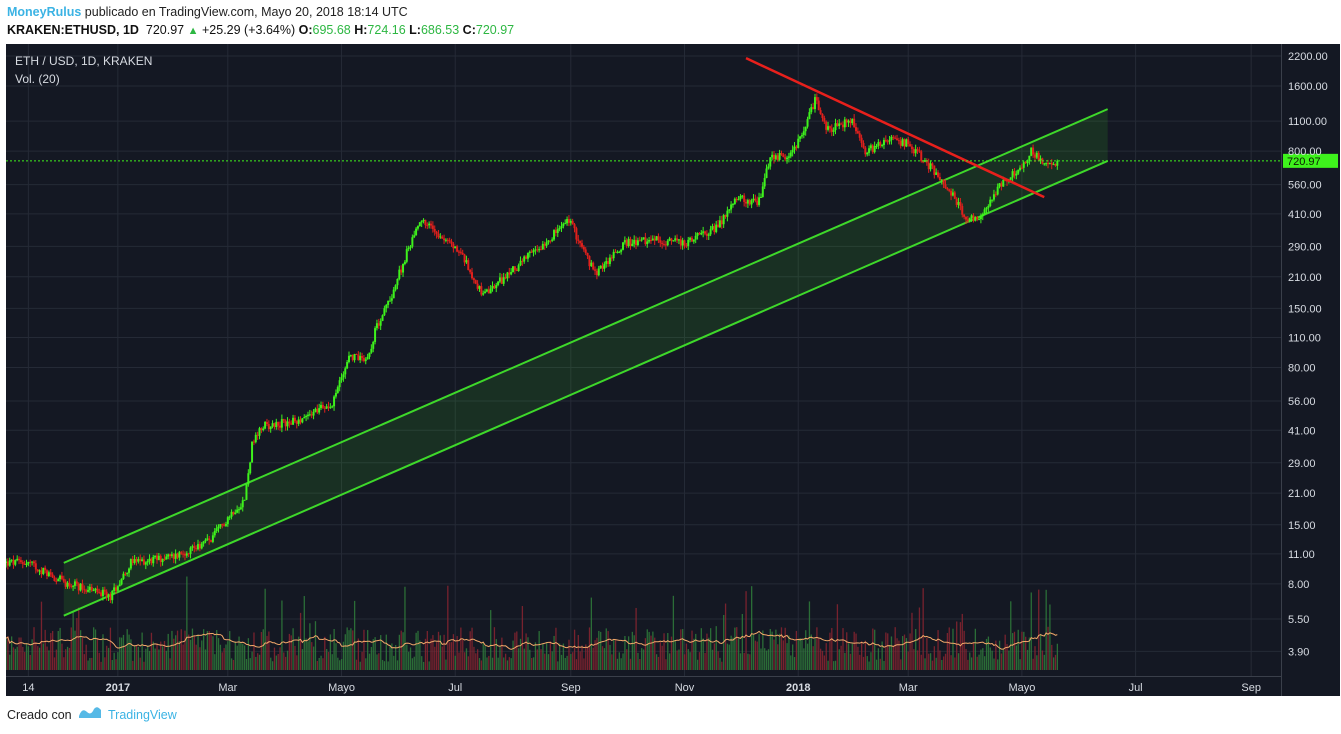 The image size is (1341, 734). What do you see at coordinates (305, 30) in the screenshot?
I see `open-label: O:` at bounding box center [305, 30].